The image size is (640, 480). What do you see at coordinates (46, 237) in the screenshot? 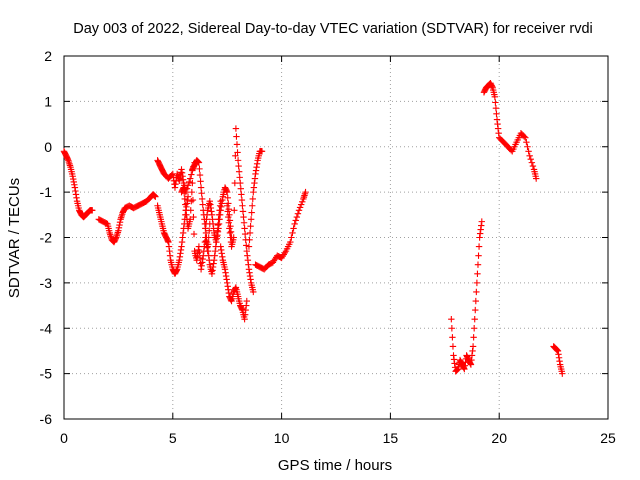
I see `y-tick-labels: -6 -5 -4 -3 -2 -1 0 1 2` at bounding box center [46, 237].